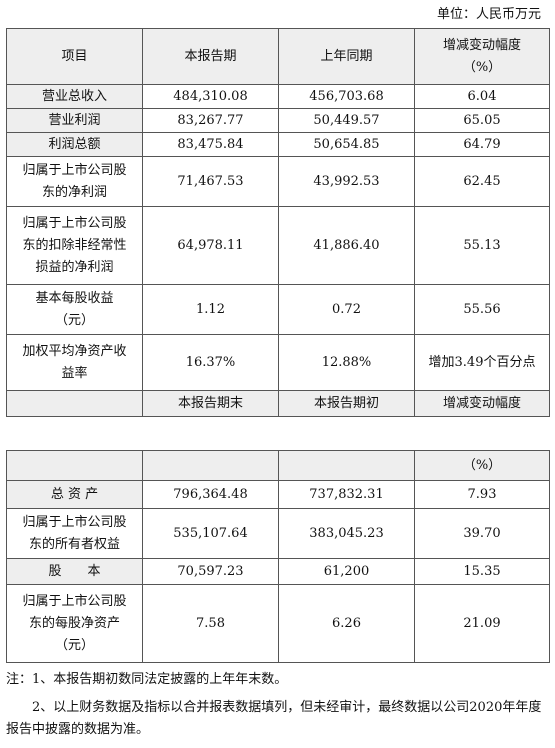 The height and width of the screenshot is (748, 555). Describe the element at coordinates (482, 120) in the screenshot. I see `row-change: 65.05` at that location.